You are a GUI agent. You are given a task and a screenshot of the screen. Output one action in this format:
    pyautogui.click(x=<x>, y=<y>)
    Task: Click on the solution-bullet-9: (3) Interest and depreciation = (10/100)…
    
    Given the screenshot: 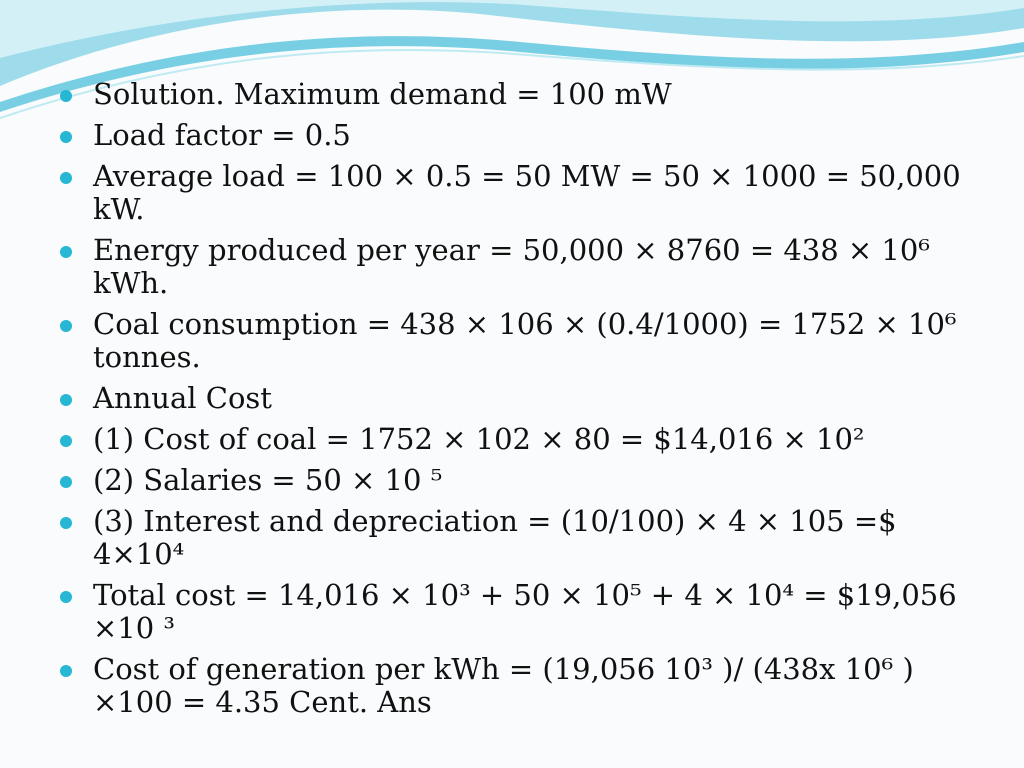 What is the action you would take?
    pyautogui.click(x=525, y=538)
    